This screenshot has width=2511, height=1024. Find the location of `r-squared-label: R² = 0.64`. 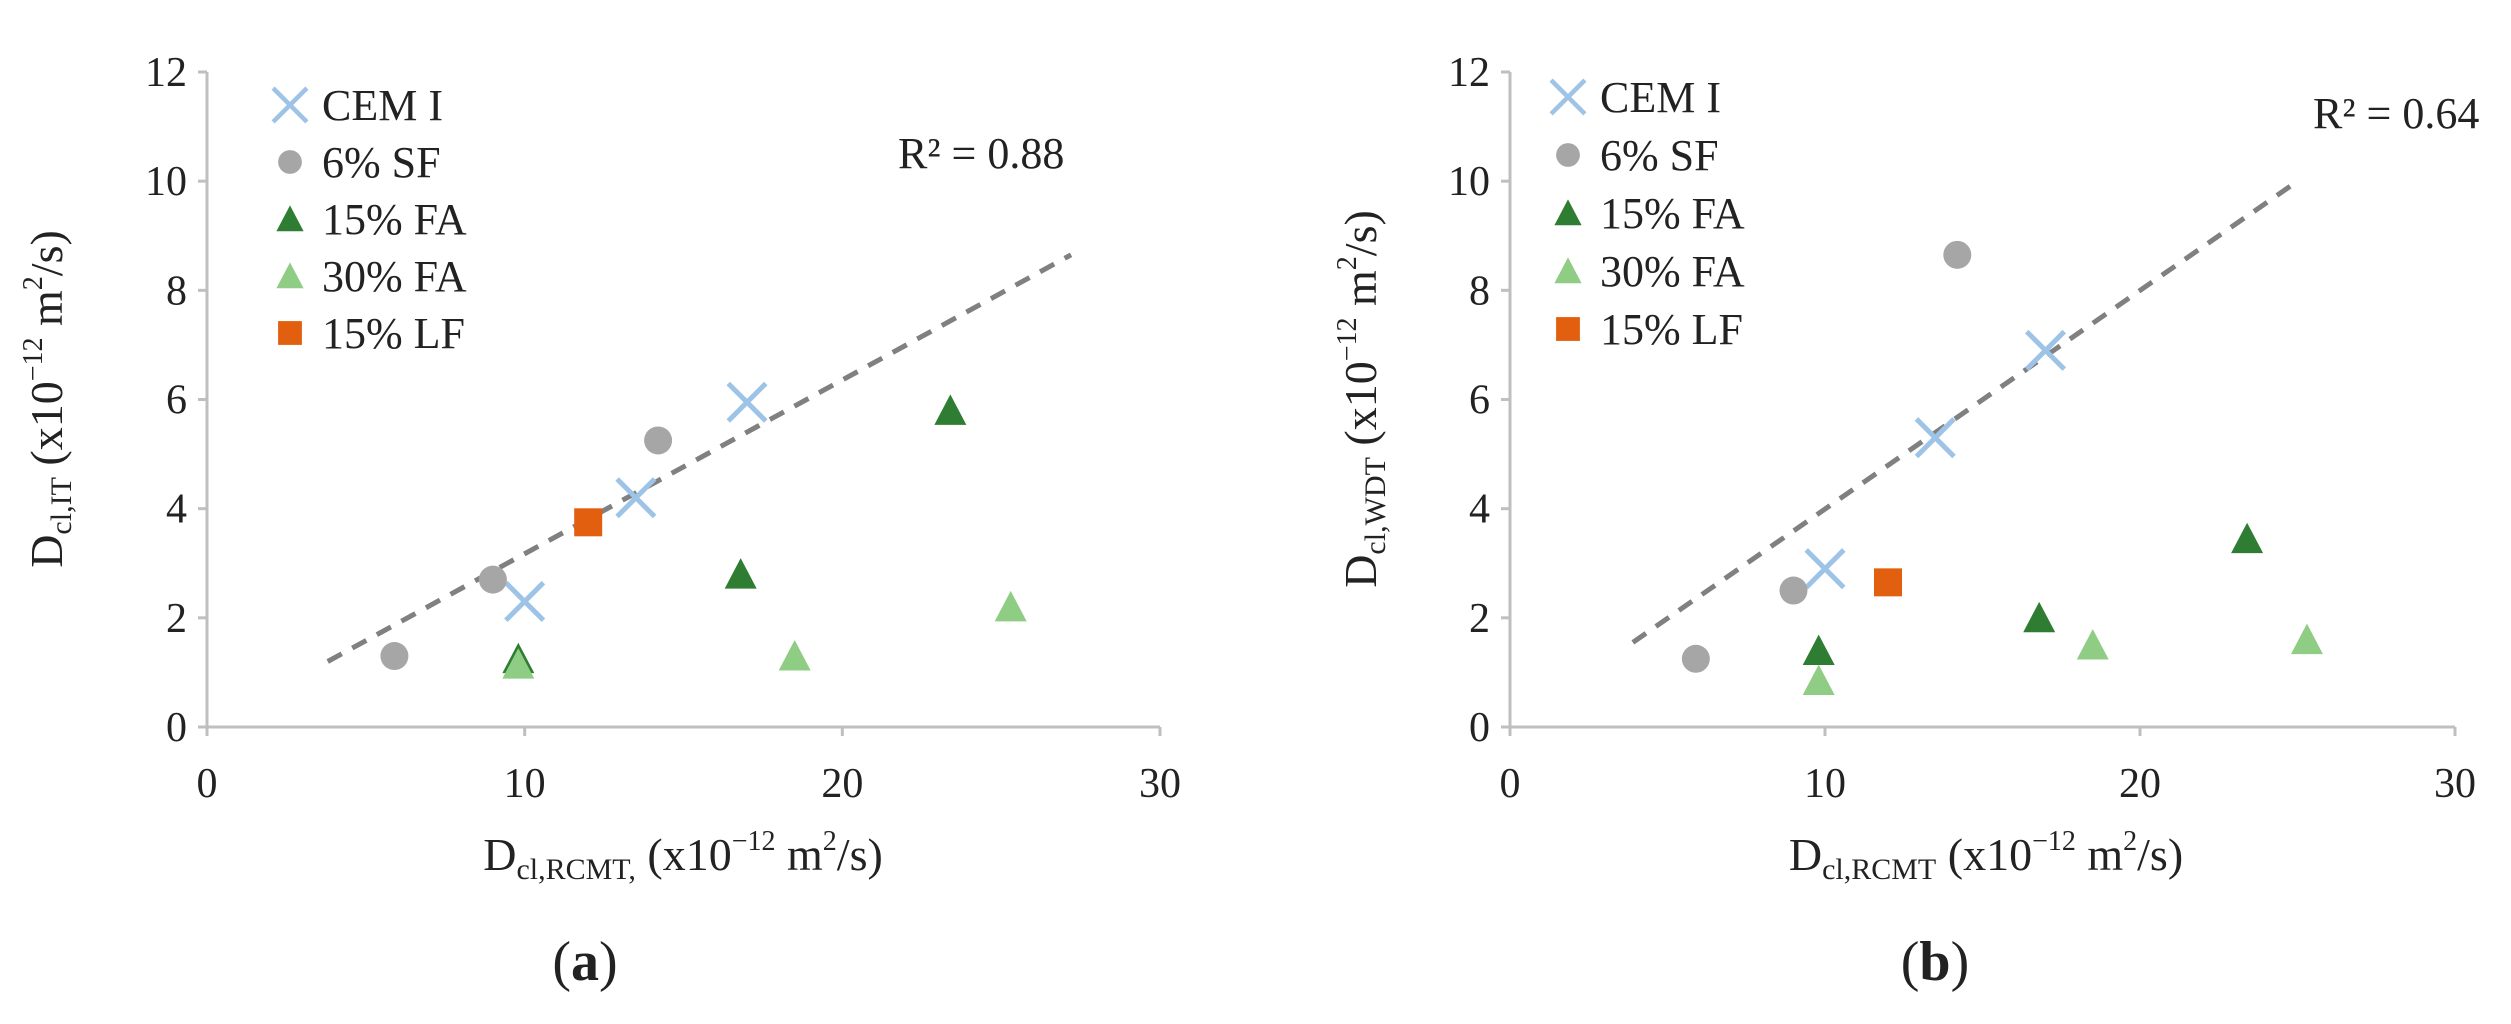

r-squared-label: R² = 0.64 is located at coordinates (2396, 113).